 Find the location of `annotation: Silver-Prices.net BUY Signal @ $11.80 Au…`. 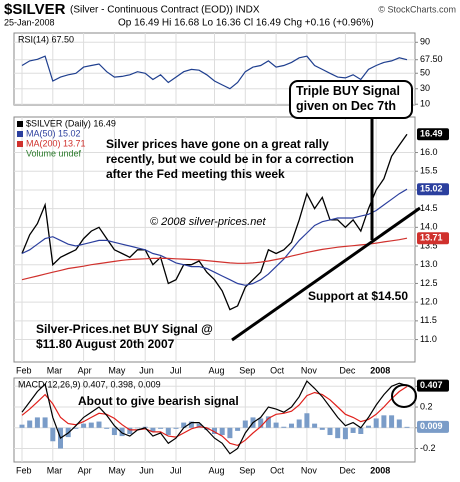

annotation: Silver-Prices.net BUY Signal @ $11.80 Au… is located at coordinates (124, 336).